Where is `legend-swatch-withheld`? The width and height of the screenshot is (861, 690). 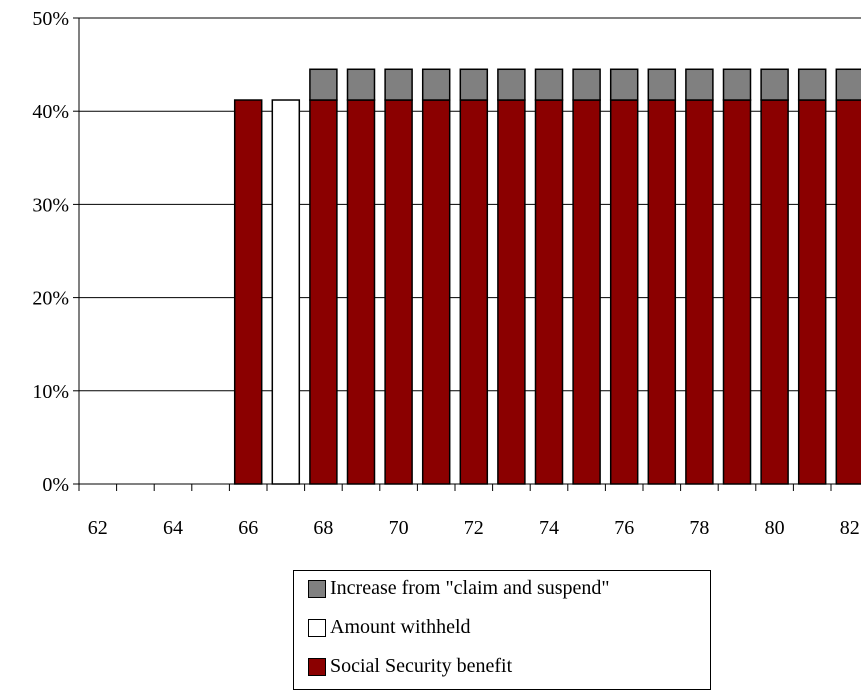
legend-swatch-withheld is located at coordinates (317, 627).